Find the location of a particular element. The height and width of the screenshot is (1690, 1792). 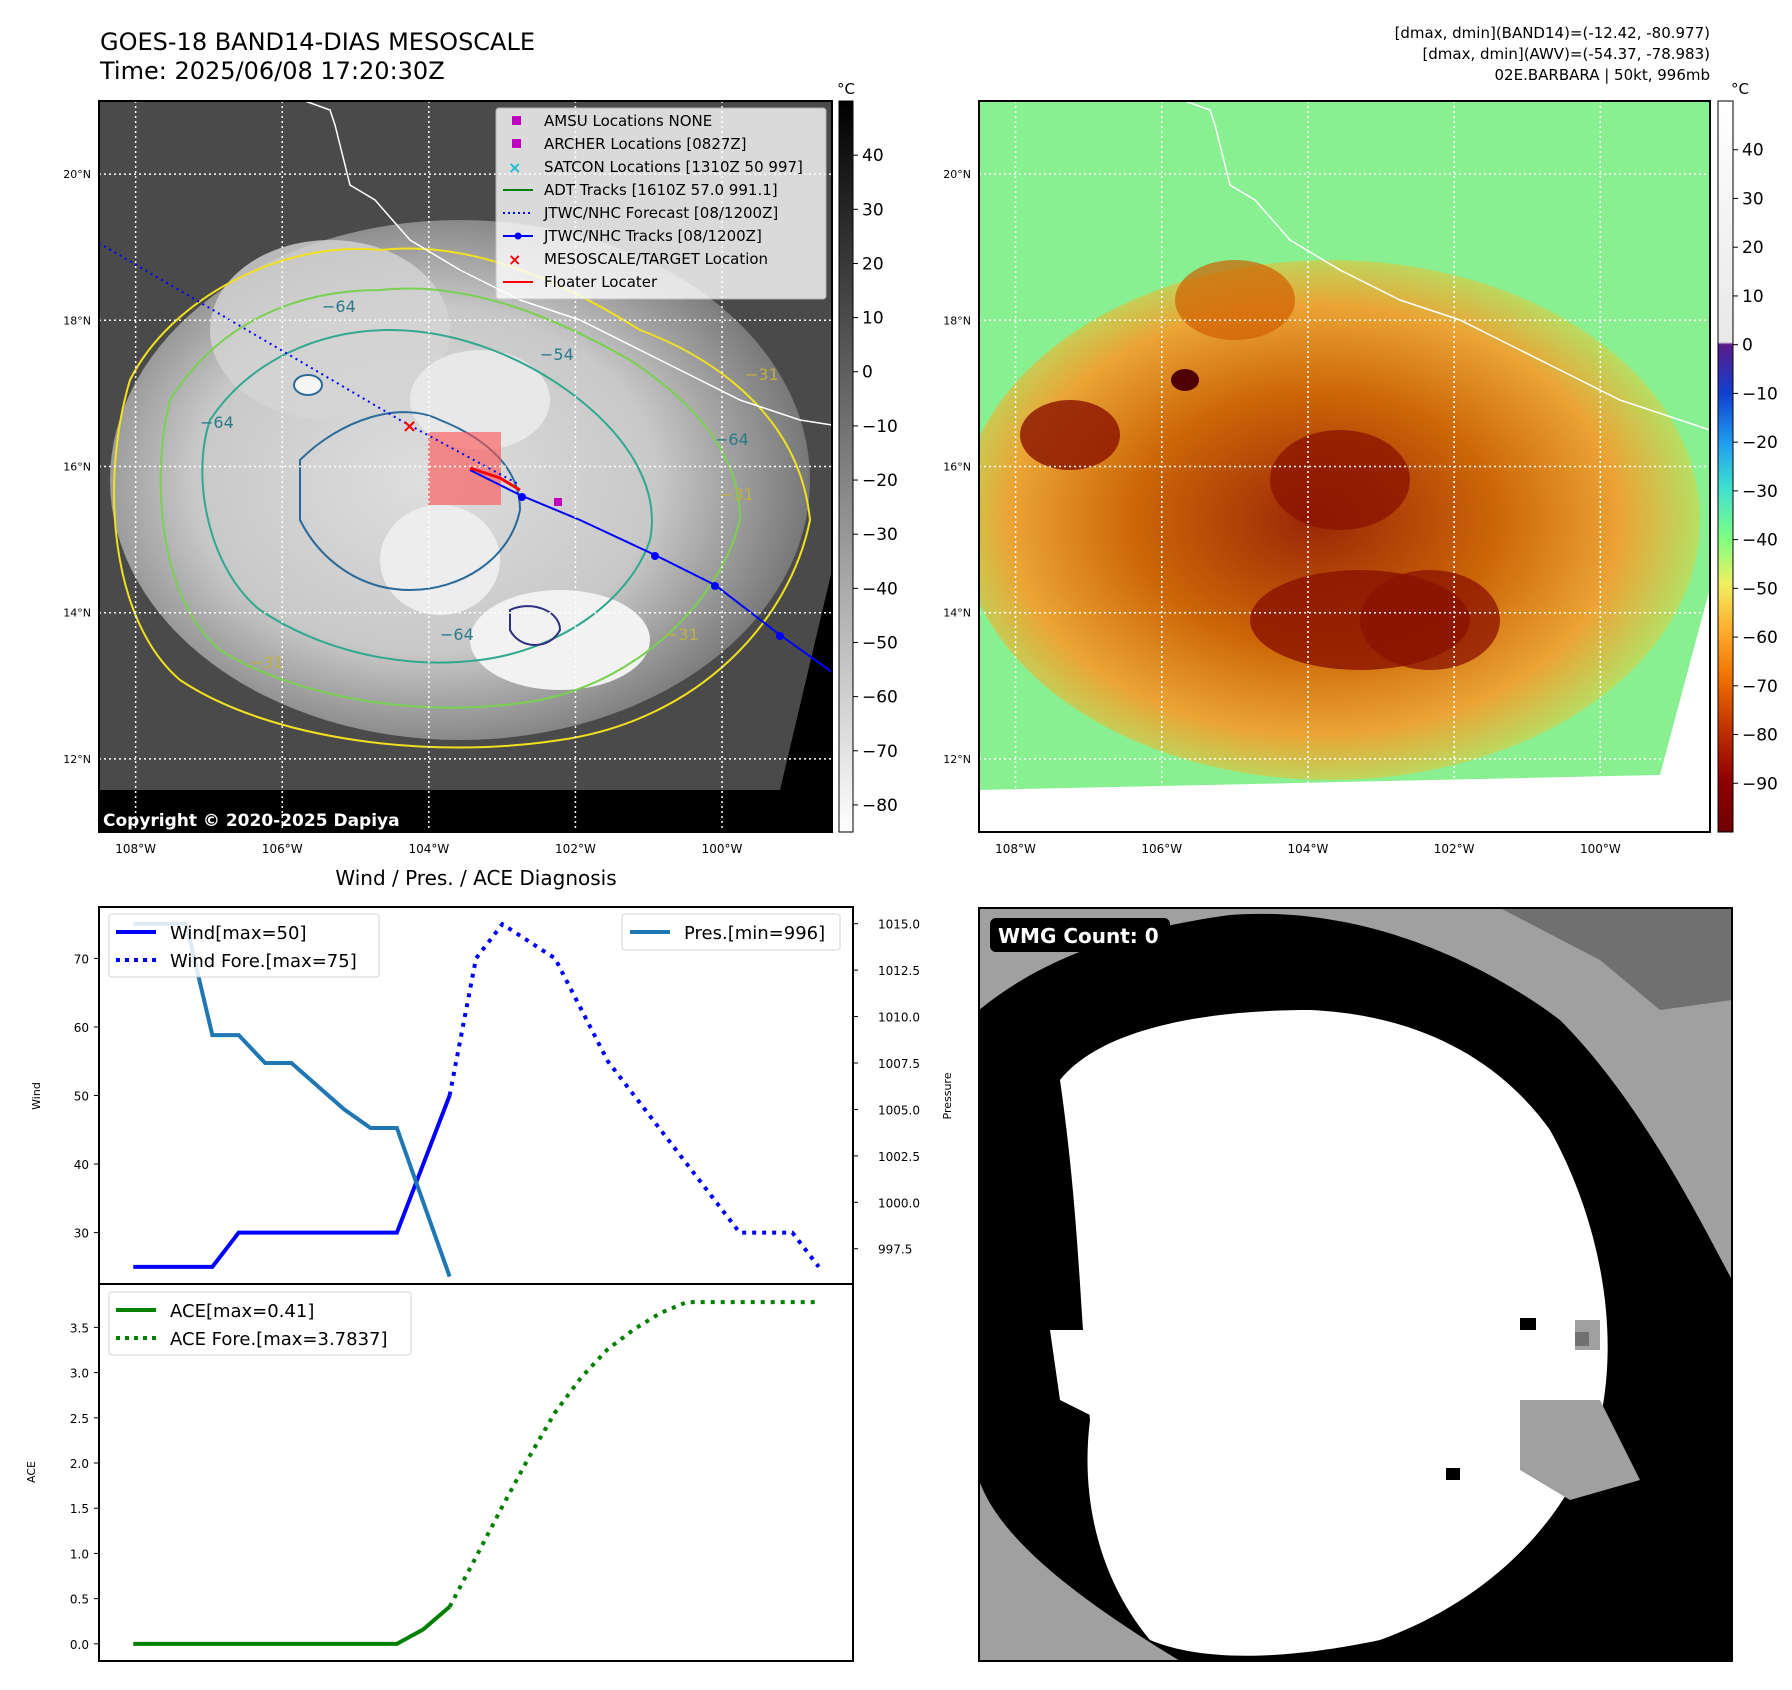

map-legend-label: JTWC/NHC Tracks [08/1200Z] is located at coordinates (652, 236).